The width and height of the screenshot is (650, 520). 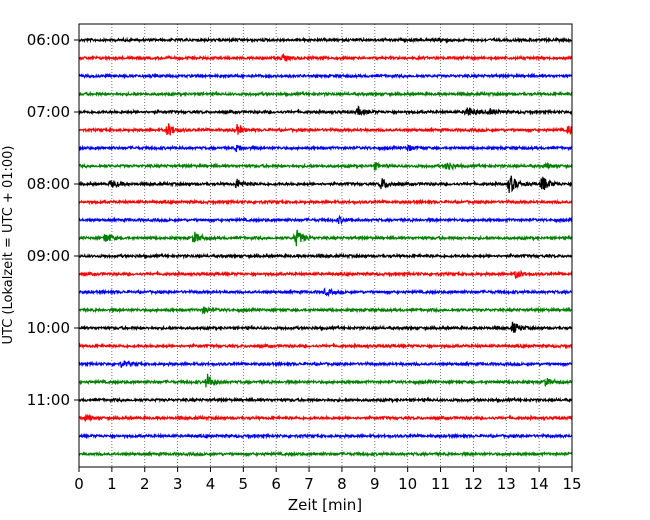 What do you see at coordinates (112, 484) in the screenshot?
I see `x-tick-label: 1` at bounding box center [112, 484].